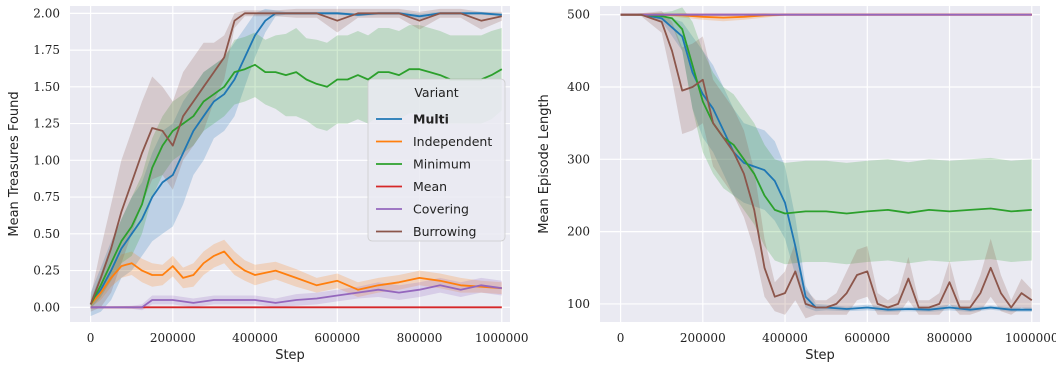 The width and height of the screenshot is (1056, 371). What do you see at coordinates (46, 307) in the screenshot?
I see `y-tick-label: 0.00` at bounding box center [46, 307].